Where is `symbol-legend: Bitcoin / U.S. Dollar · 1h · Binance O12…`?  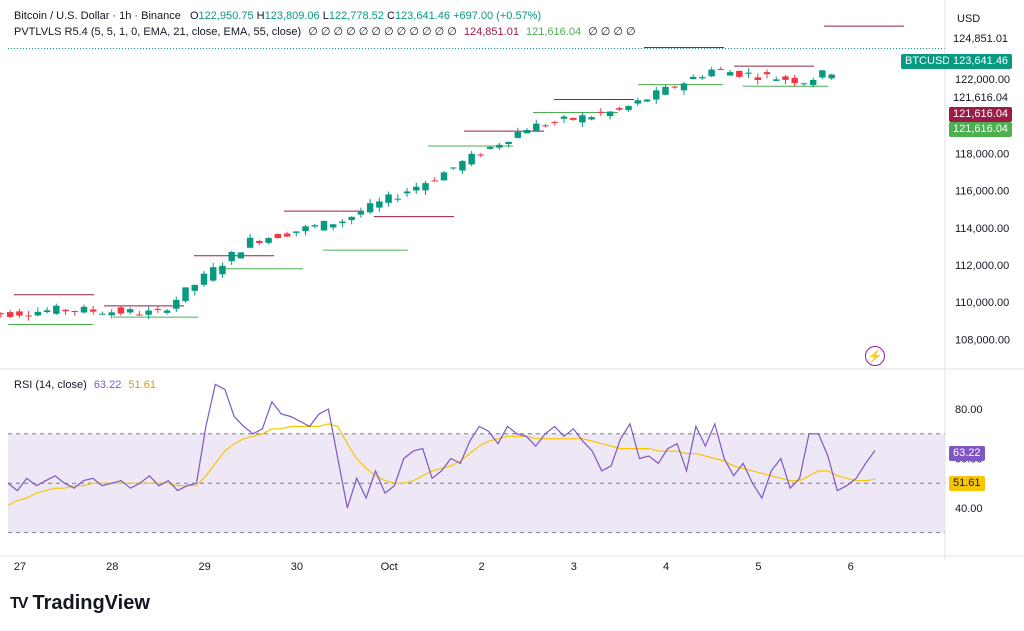 symbol-legend: Bitcoin / U.S. Dollar · 1h · Binance O12… is located at coordinates (277, 16).